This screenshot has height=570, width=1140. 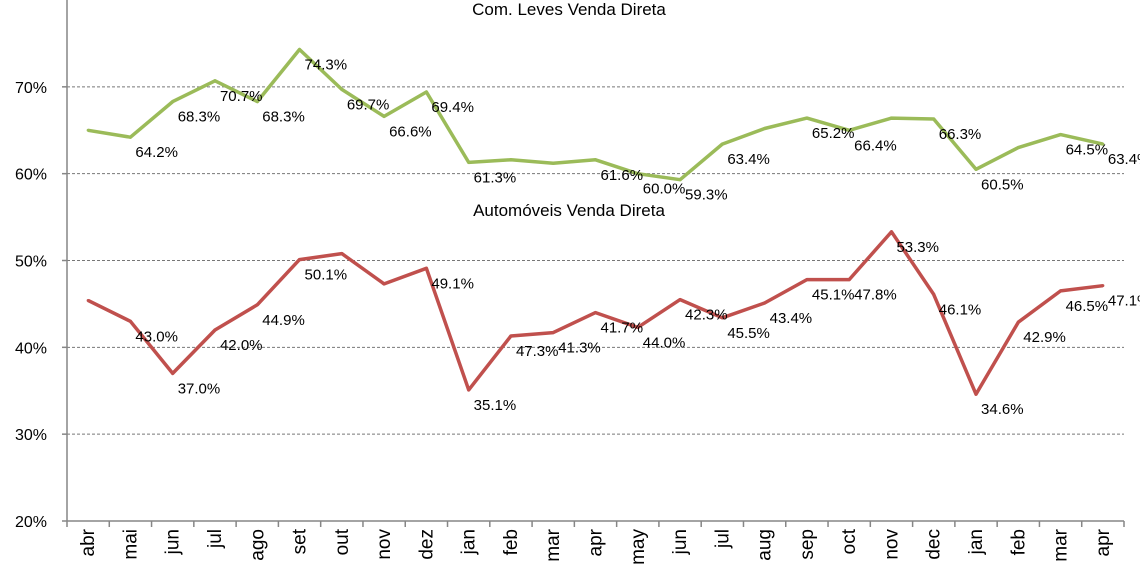 I want to click on data-label: 66.6%, so click(x=410, y=131).